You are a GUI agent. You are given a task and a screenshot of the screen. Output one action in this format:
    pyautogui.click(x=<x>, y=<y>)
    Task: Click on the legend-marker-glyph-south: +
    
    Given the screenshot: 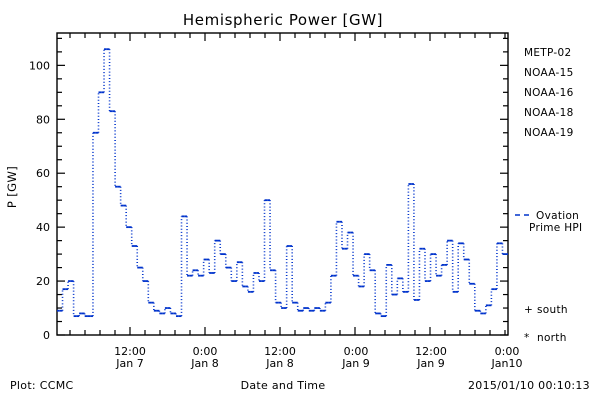 What is the action you would take?
    pyautogui.click(x=528, y=310)
    